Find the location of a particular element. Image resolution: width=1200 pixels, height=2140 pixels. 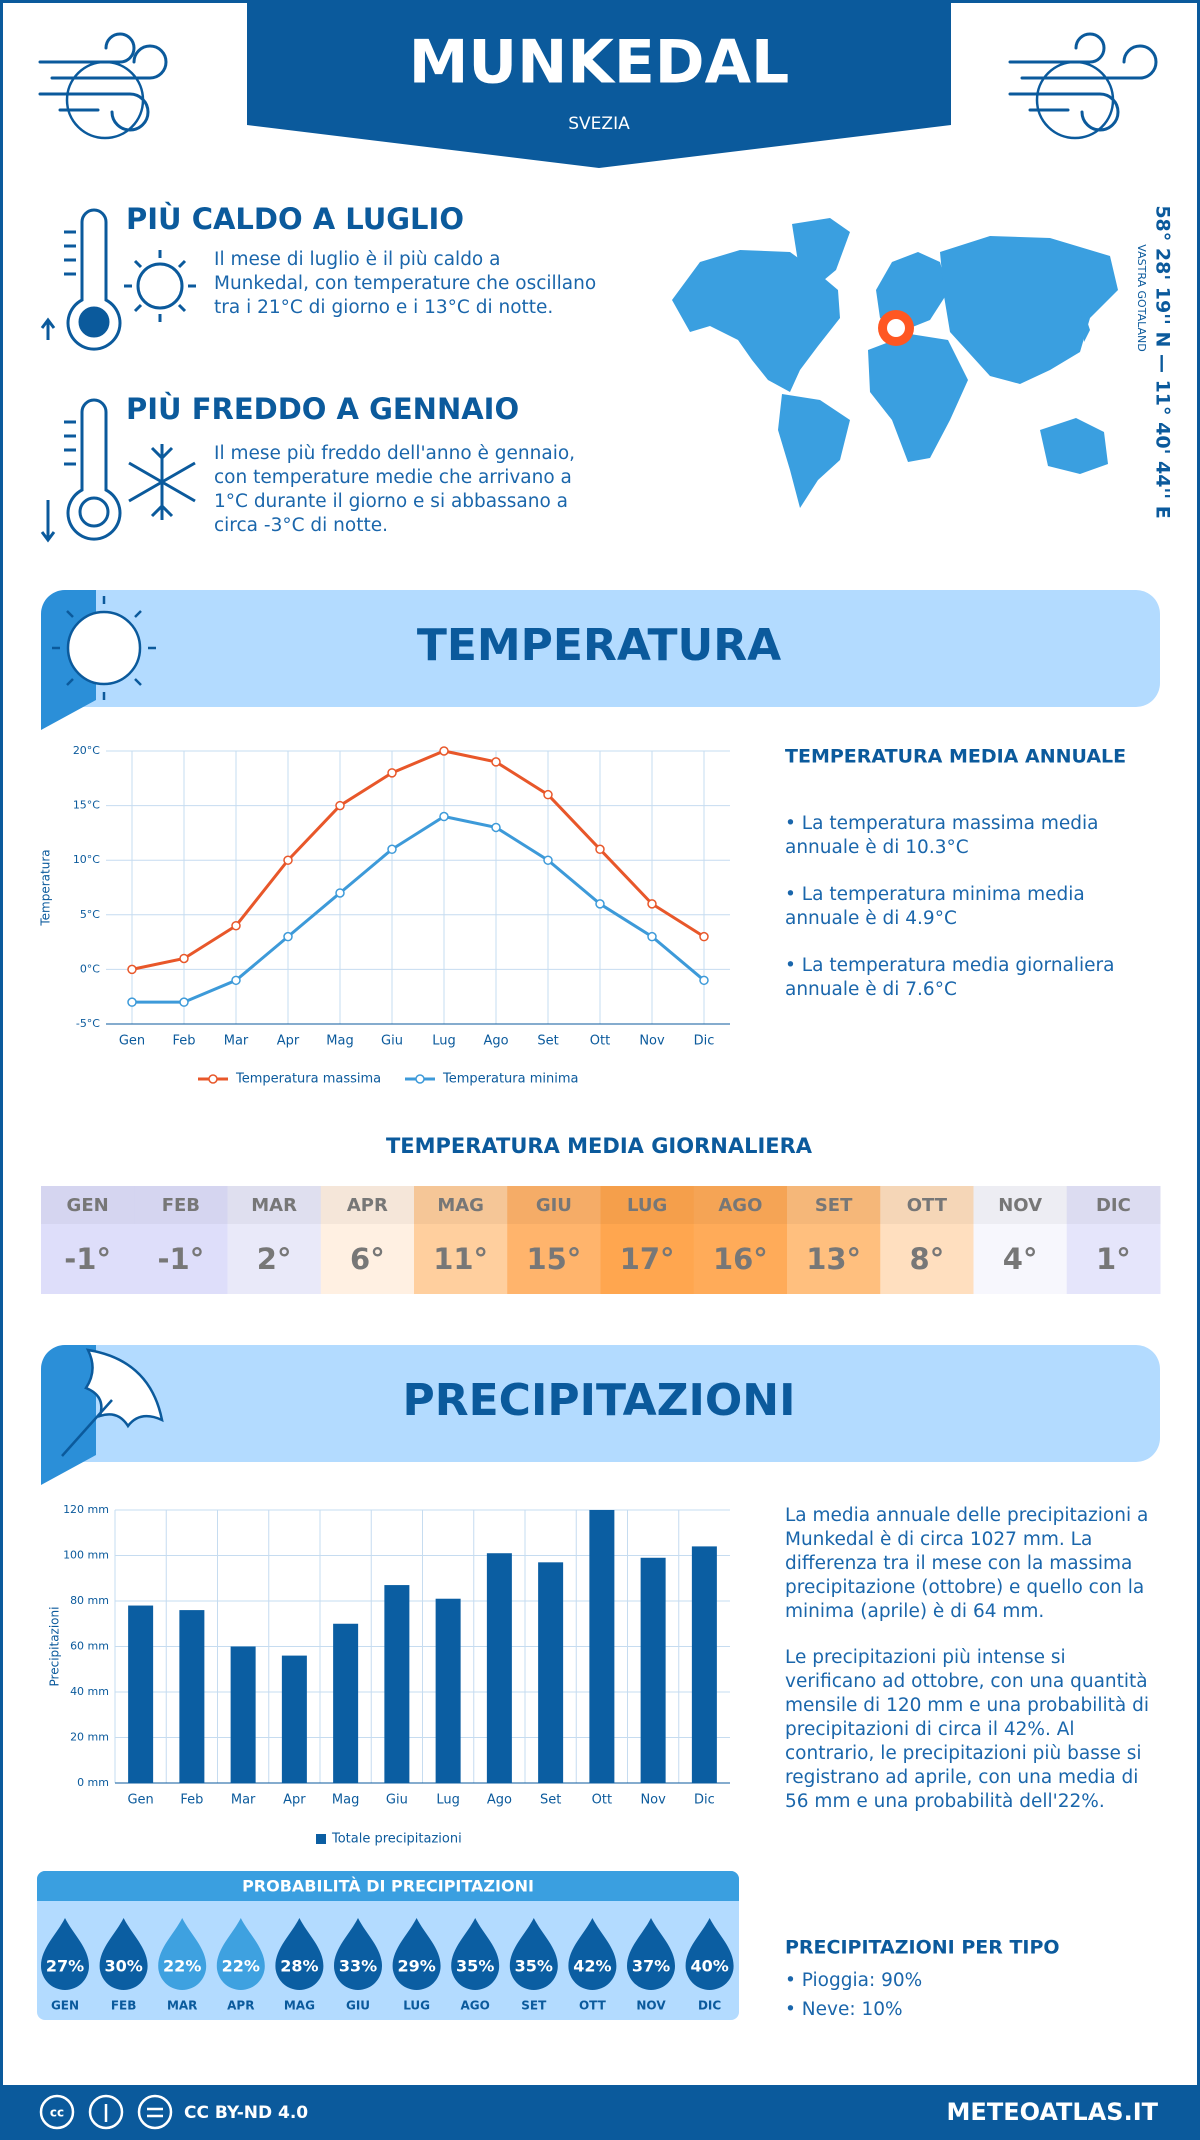

table-value: 16° is located at coordinates (740, 1259).